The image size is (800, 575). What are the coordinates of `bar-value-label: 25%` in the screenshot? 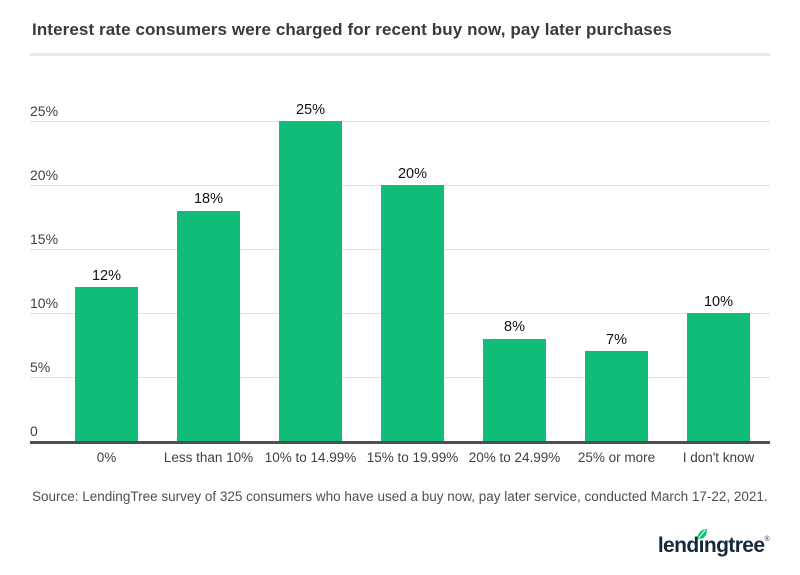 It's located at (310, 109).